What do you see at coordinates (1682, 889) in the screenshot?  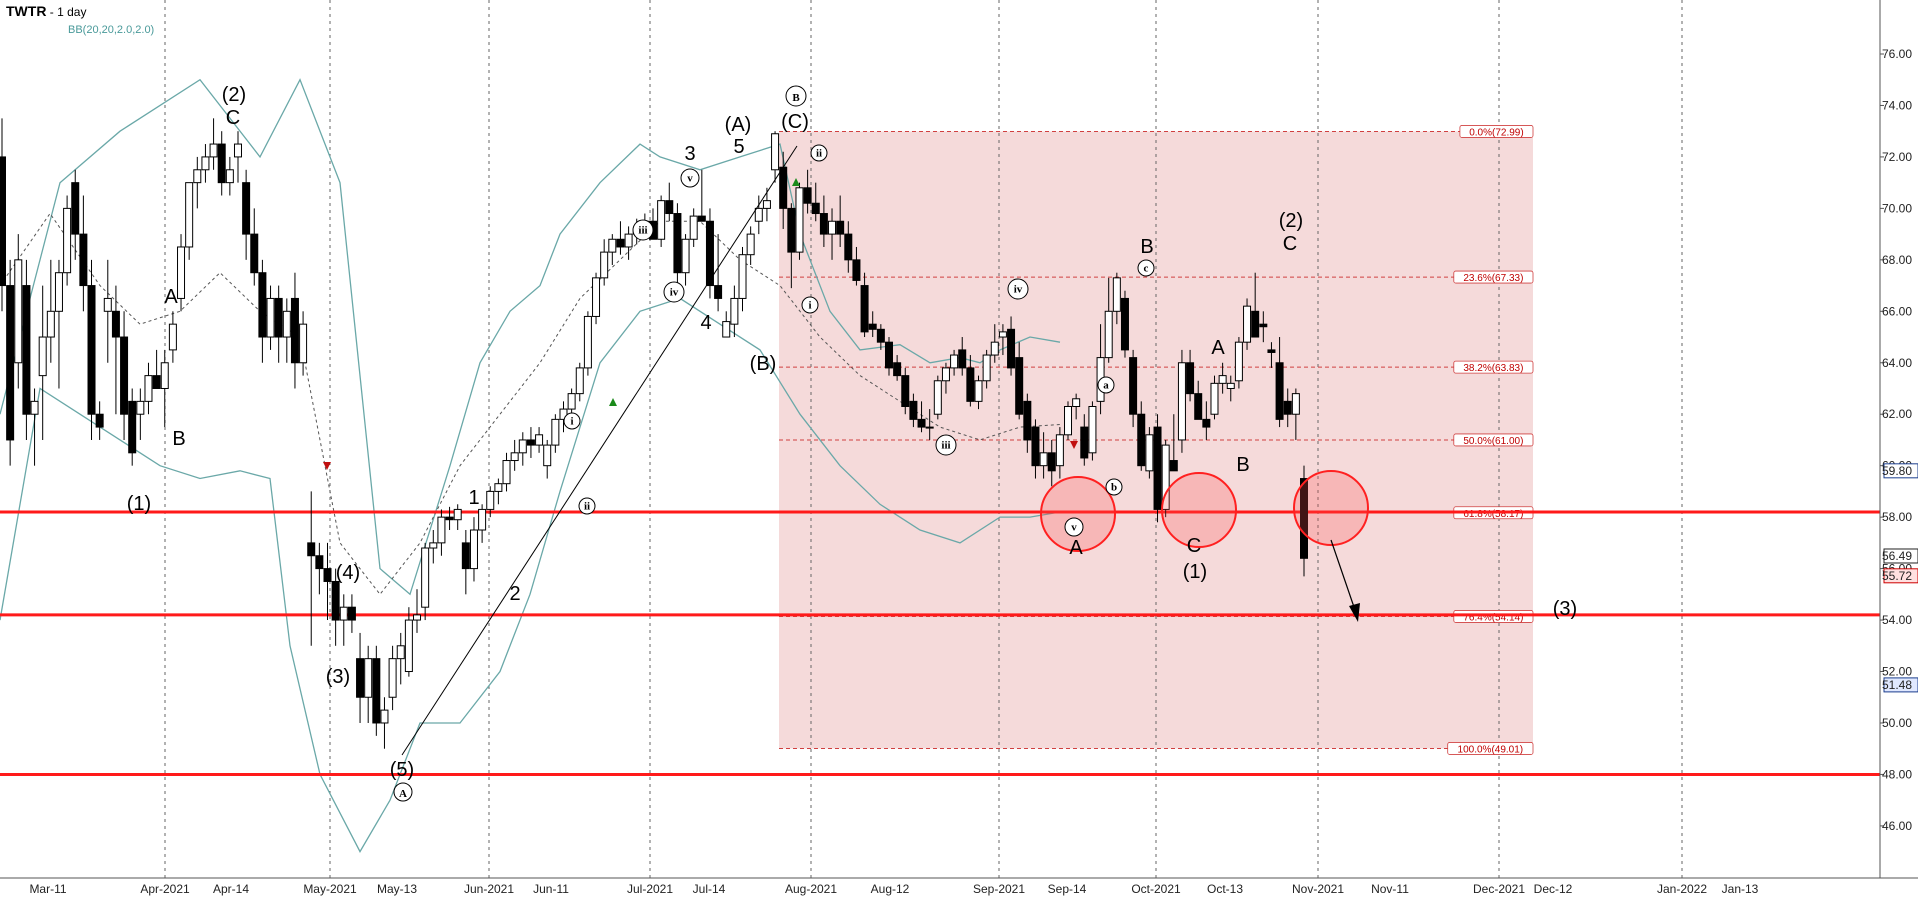 I see `x-tick-label: Jan-2022` at bounding box center [1682, 889].